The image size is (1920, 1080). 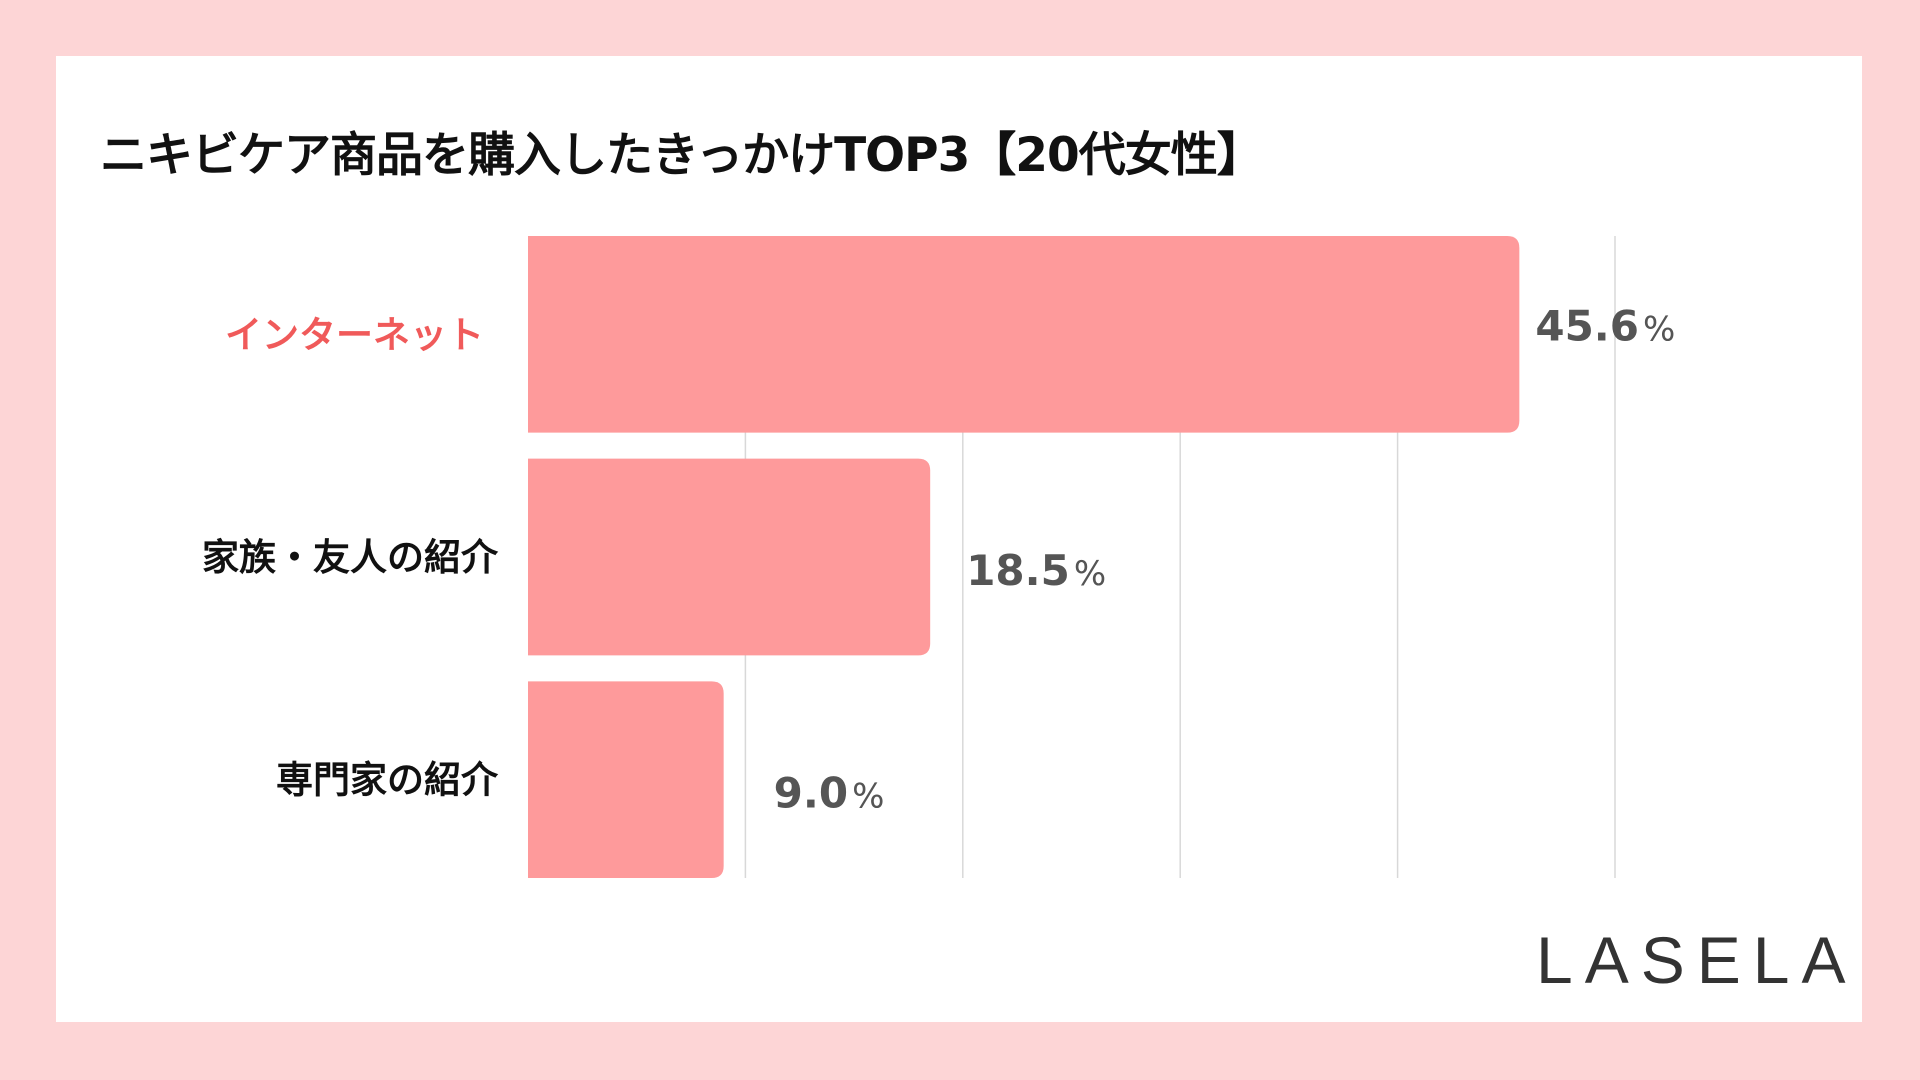 I want to click on value-number: 18.5, so click(x=1018, y=570).